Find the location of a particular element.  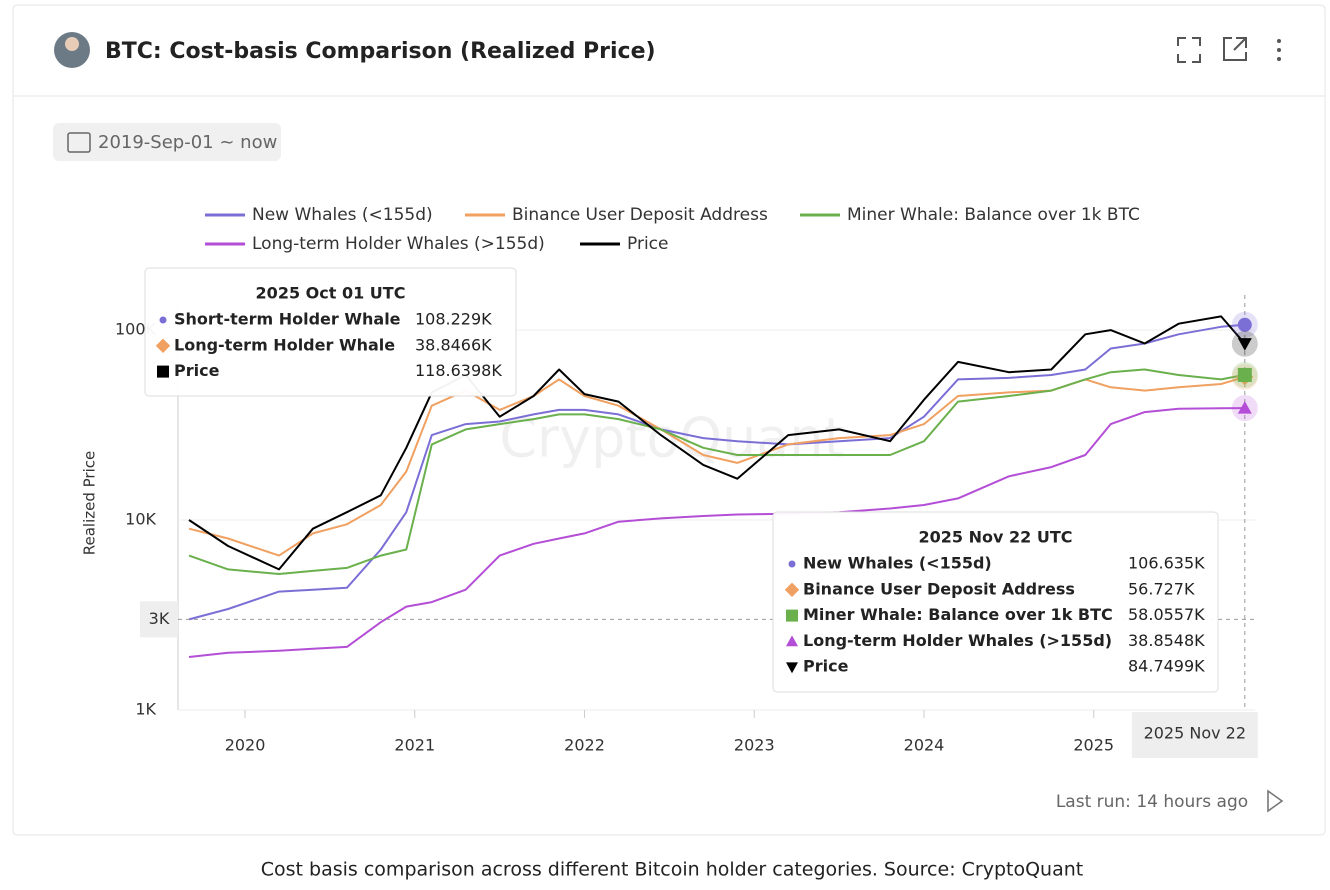

x-tick-label: 2024 is located at coordinates (924, 745).